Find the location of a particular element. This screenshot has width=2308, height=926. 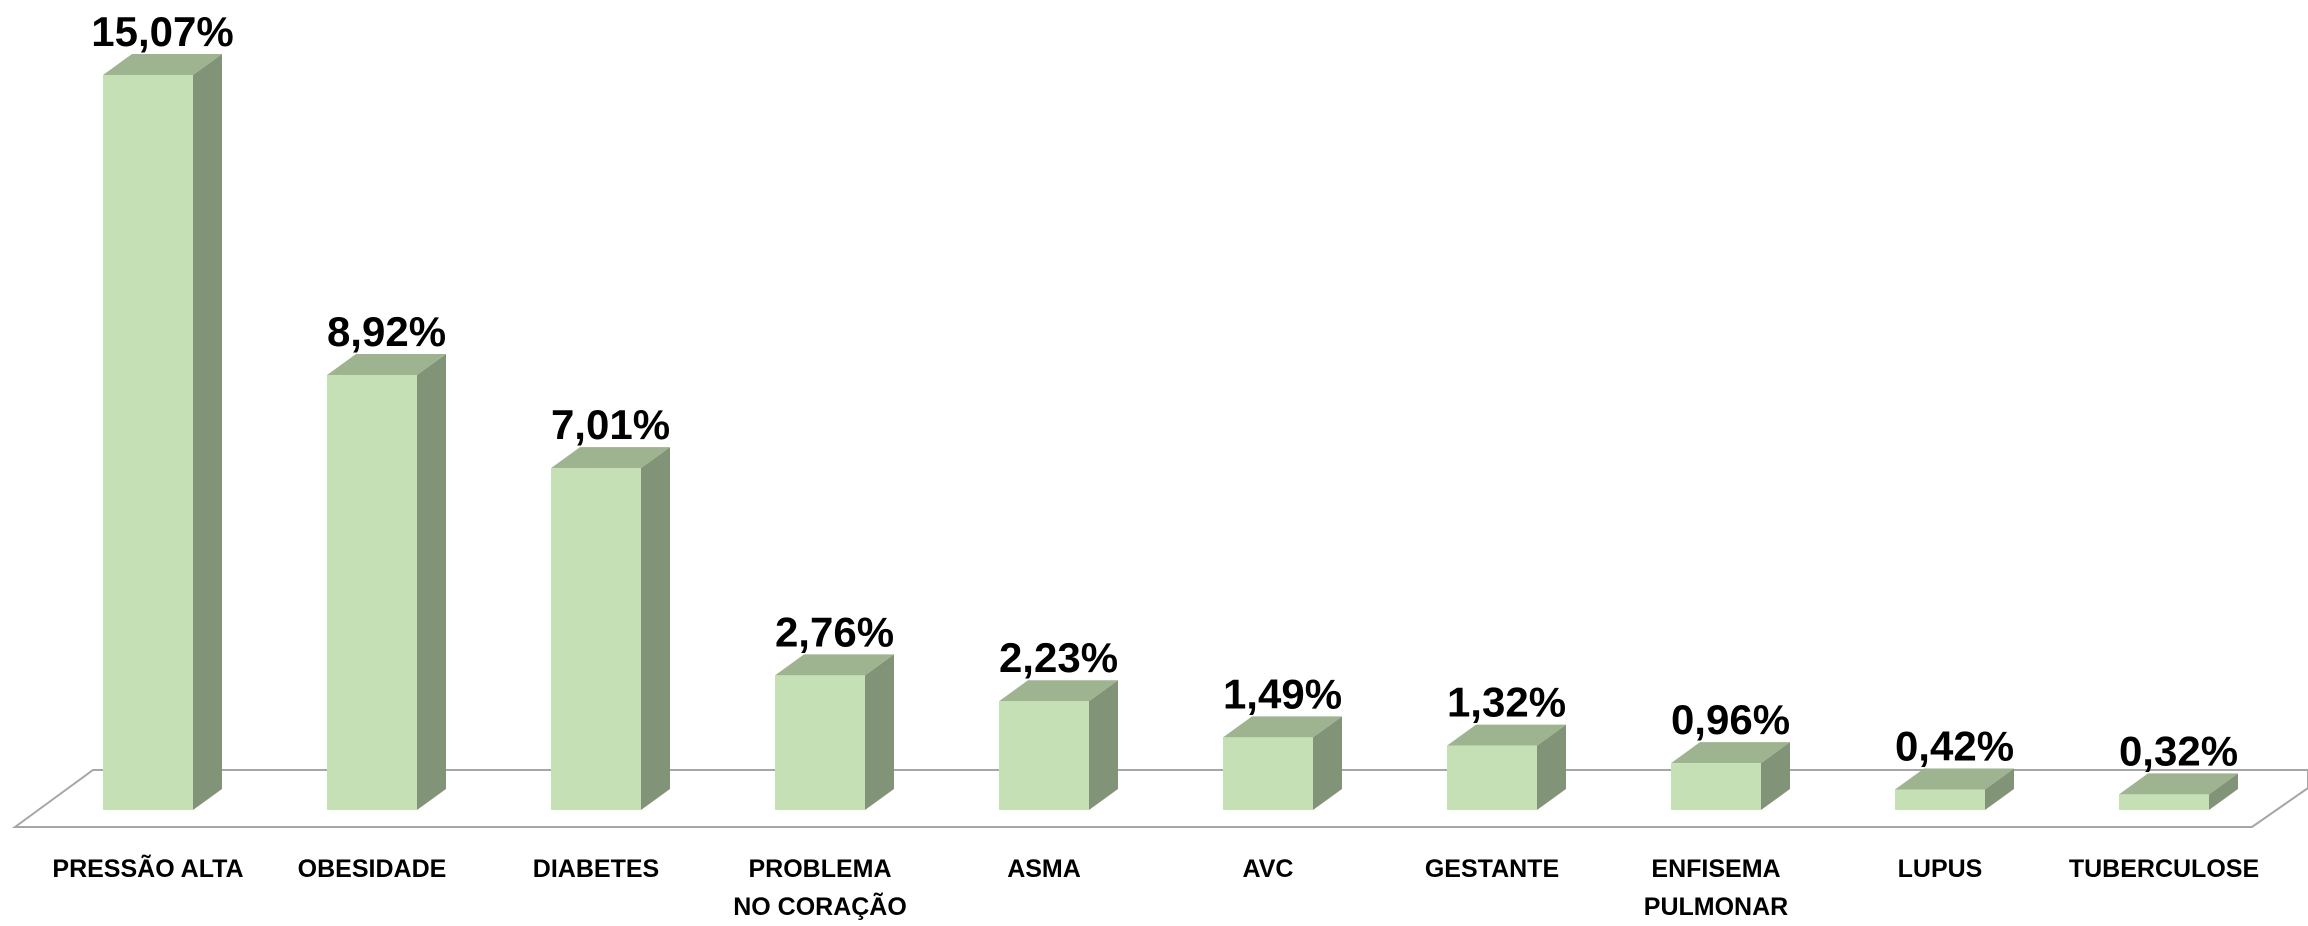

value-label: 2,76% is located at coordinates (834, 631).